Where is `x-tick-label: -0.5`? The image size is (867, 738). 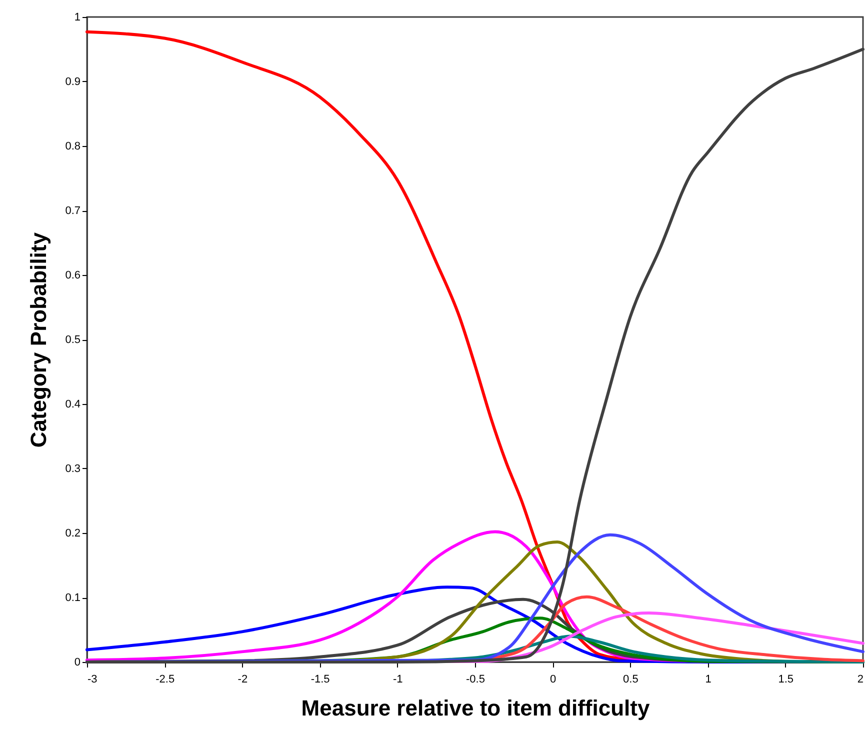 x-tick-label: -0.5 is located at coordinates (475, 680).